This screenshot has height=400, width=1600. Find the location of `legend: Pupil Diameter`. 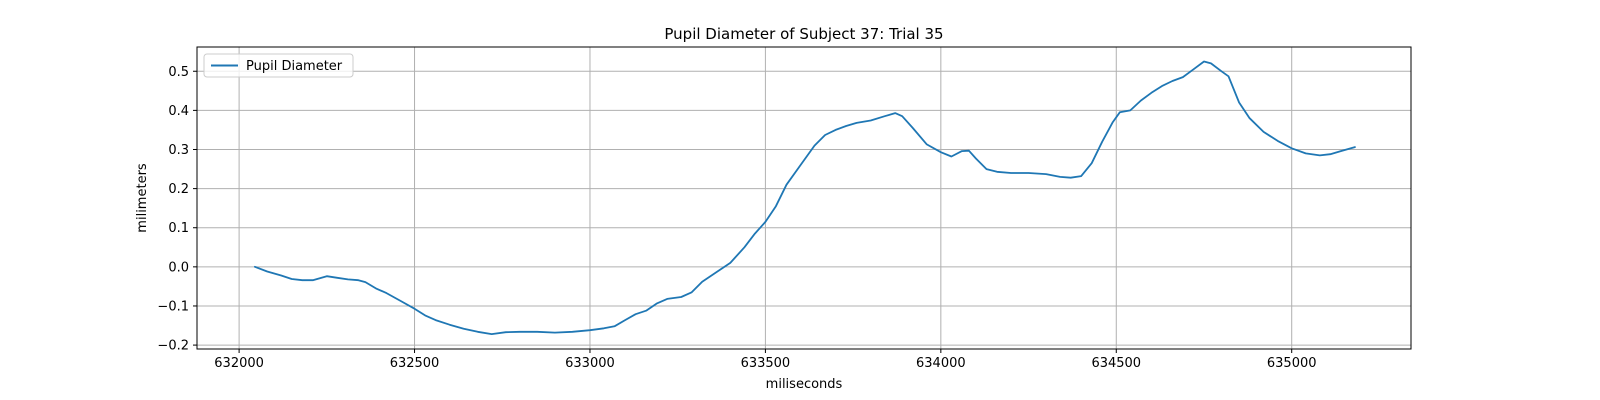

legend: Pupil Diameter is located at coordinates (278, 65).